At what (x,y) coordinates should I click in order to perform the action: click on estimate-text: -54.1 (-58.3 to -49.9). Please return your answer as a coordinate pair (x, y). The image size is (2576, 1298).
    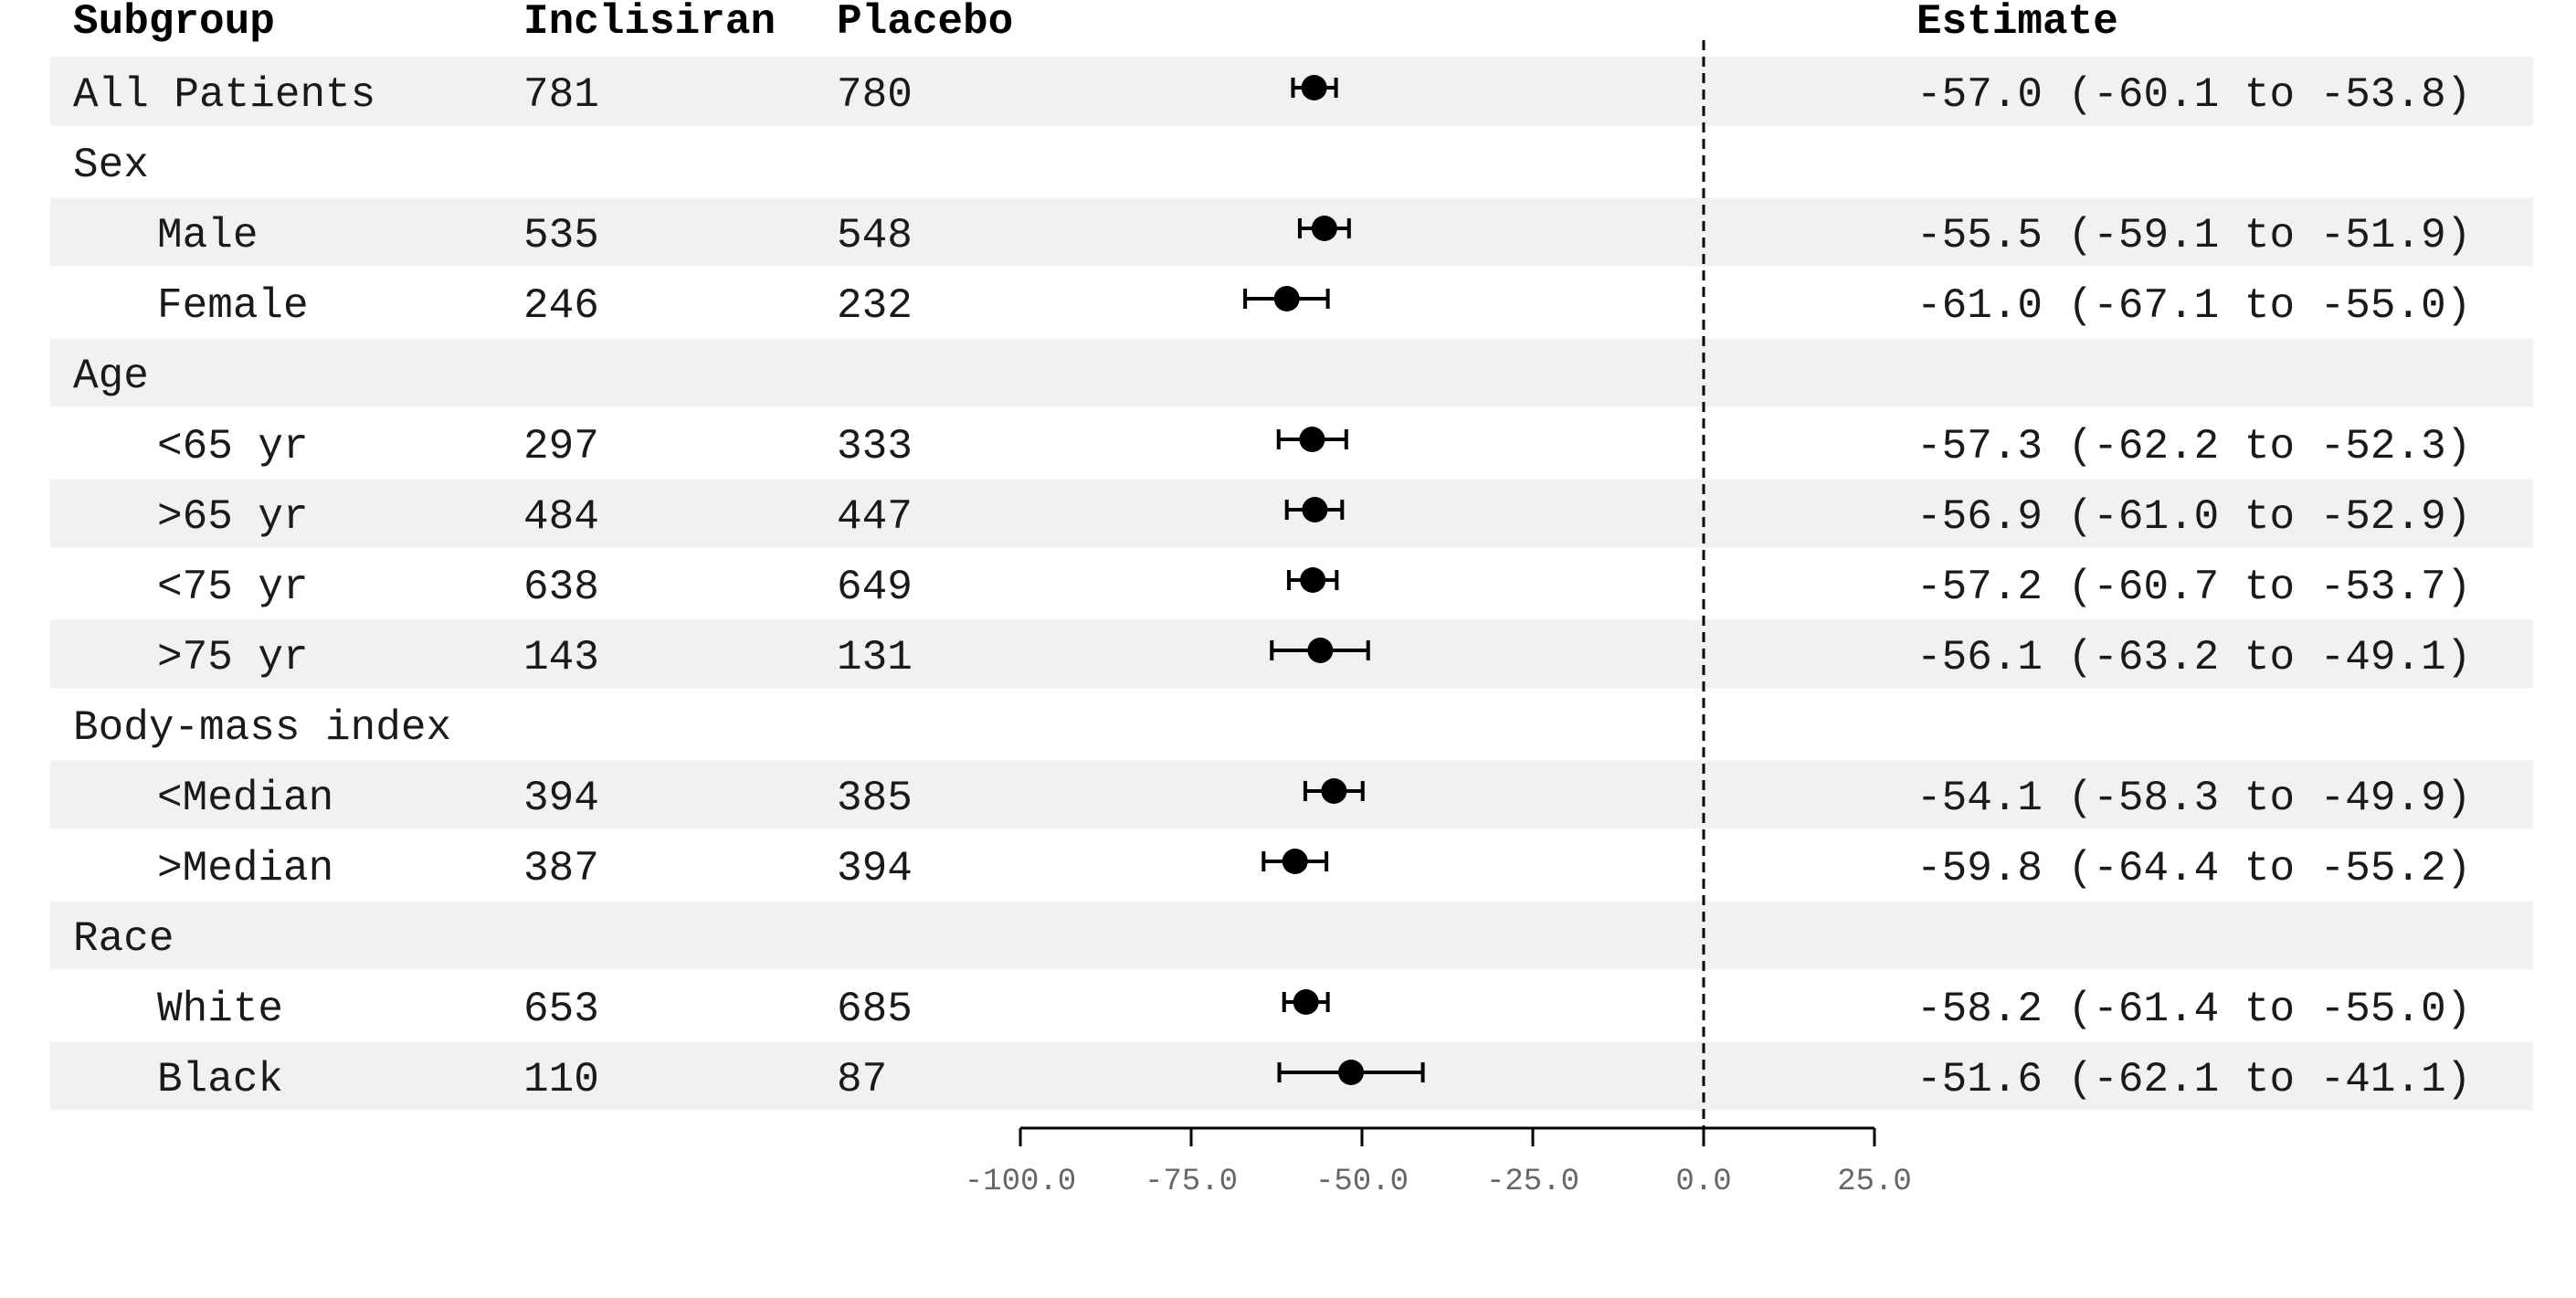
    Looking at the image, I should click on (2193, 798).